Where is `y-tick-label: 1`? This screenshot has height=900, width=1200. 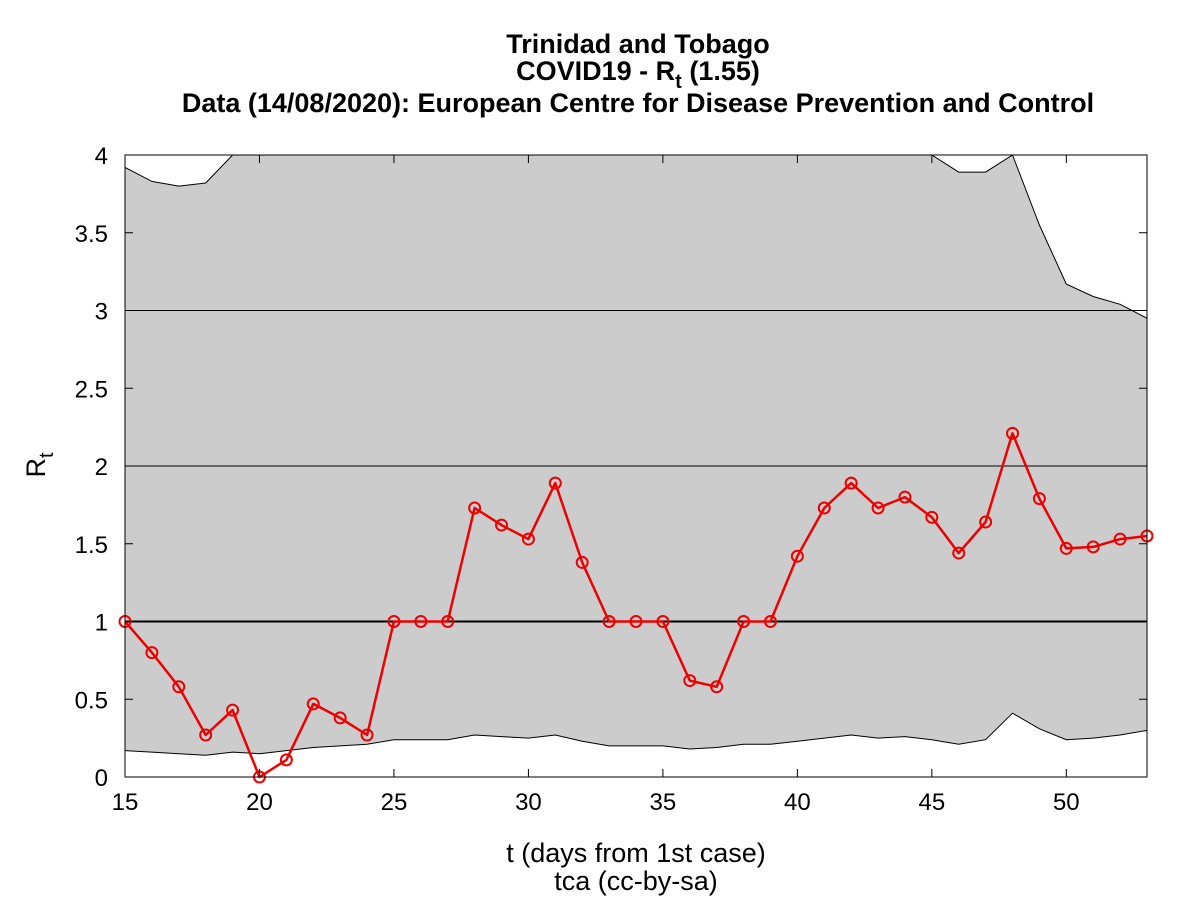
y-tick-label: 1 is located at coordinates (101, 623).